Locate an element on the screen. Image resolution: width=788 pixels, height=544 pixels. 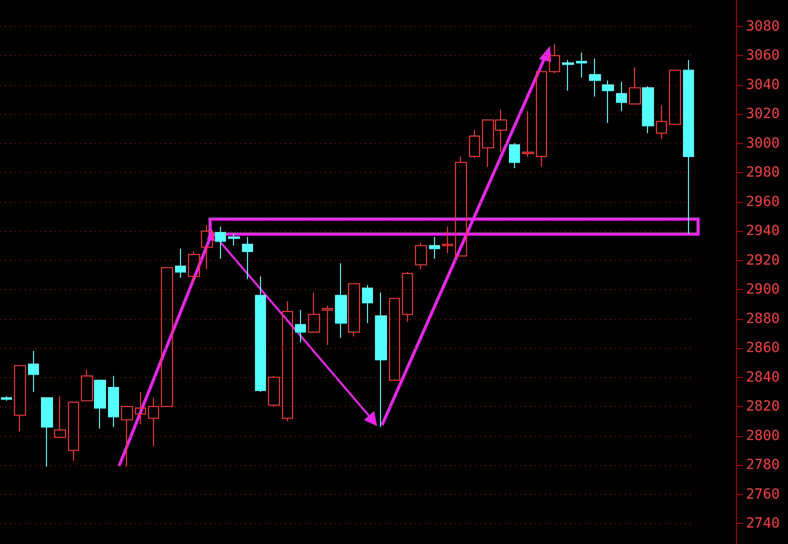
y-tick-label: 2800 is located at coordinates (763, 436).